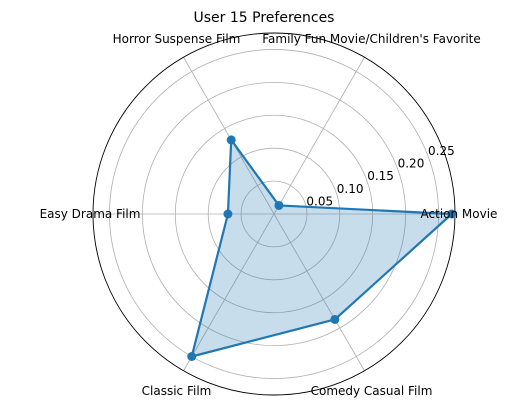  What do you see at coordinates (264, 18) in the screenshot?
I see `chart-title: User 15 Preferences` at bounding box center [264, 18].